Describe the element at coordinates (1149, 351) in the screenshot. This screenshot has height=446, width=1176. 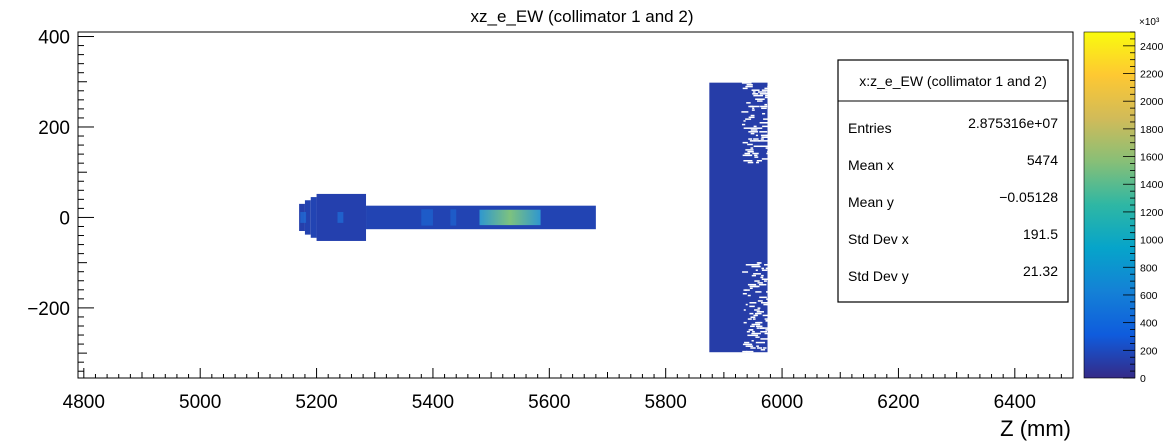
I see `colorbar-tick-label: 200` at that location.